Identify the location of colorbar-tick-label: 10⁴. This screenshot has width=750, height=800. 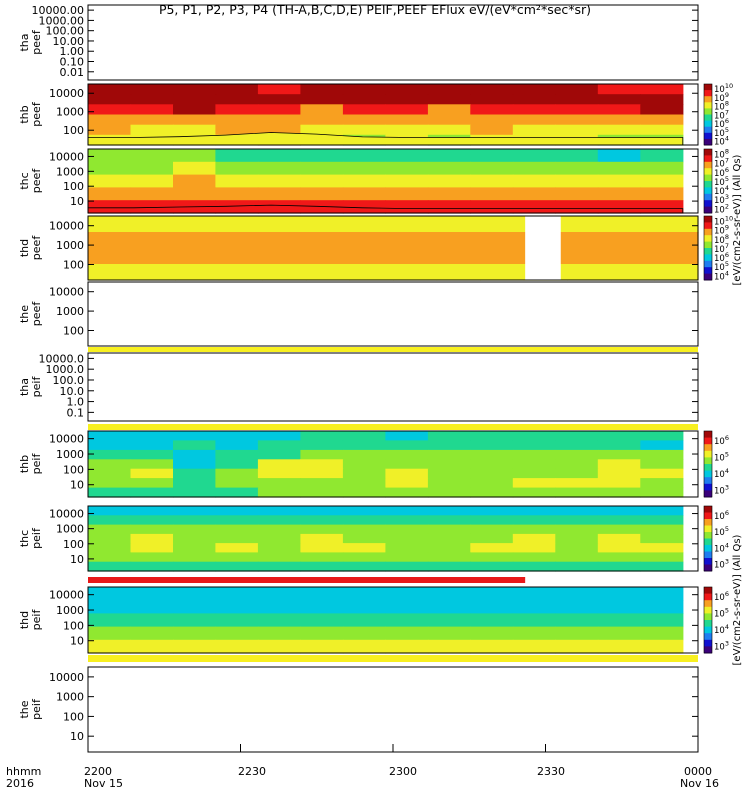
(721, 547).